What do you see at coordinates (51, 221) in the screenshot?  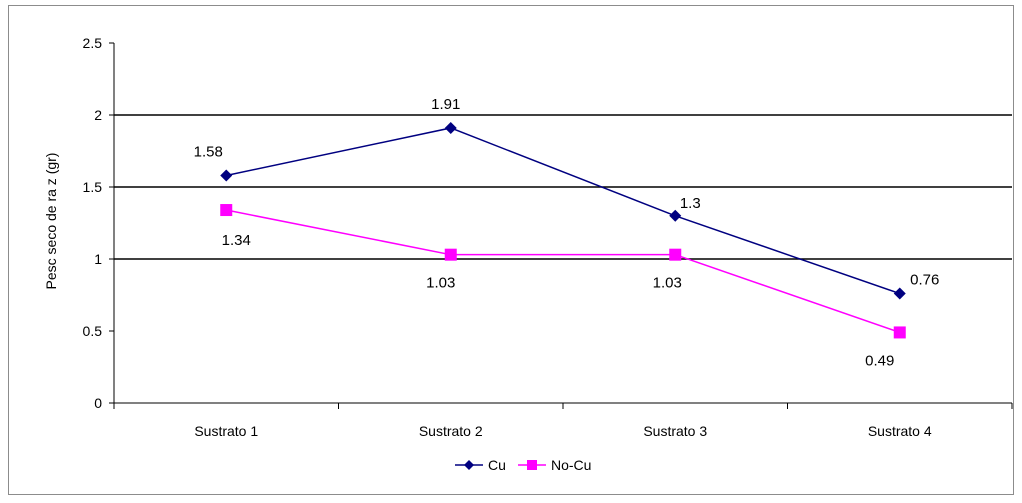 I see `y-axis-title: Pesc seco de ra z (gr)` at bounding box center [51, 221].